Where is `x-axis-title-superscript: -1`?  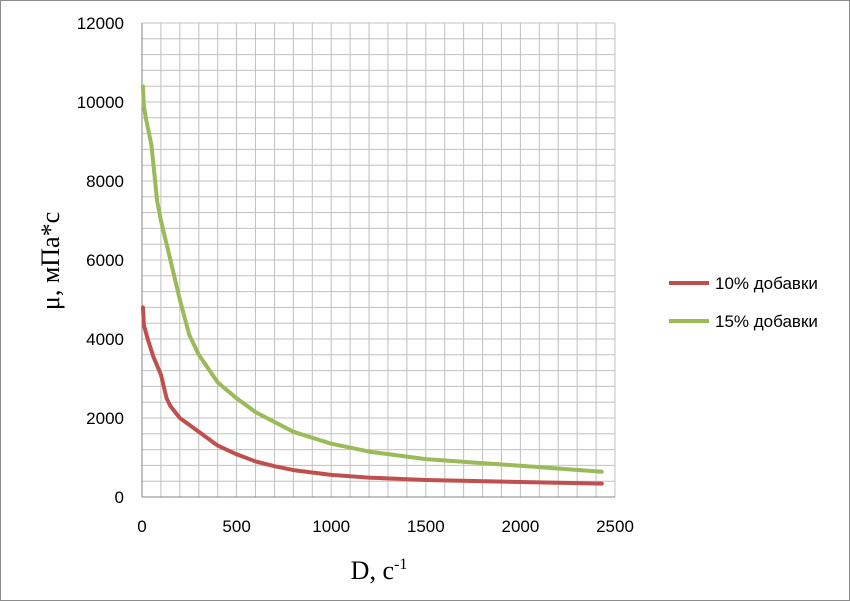 x-axis-title-superscript: -1 is located at coordinates (400, 564).